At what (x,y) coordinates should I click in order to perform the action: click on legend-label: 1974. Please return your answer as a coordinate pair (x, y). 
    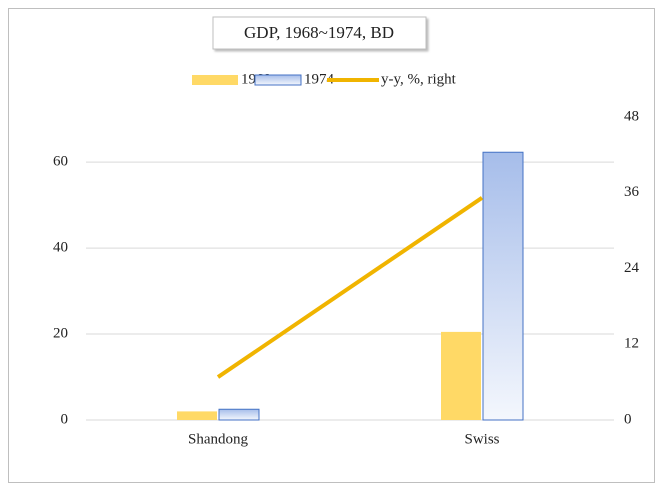
    Looking at the image, I should click on (319, 79).